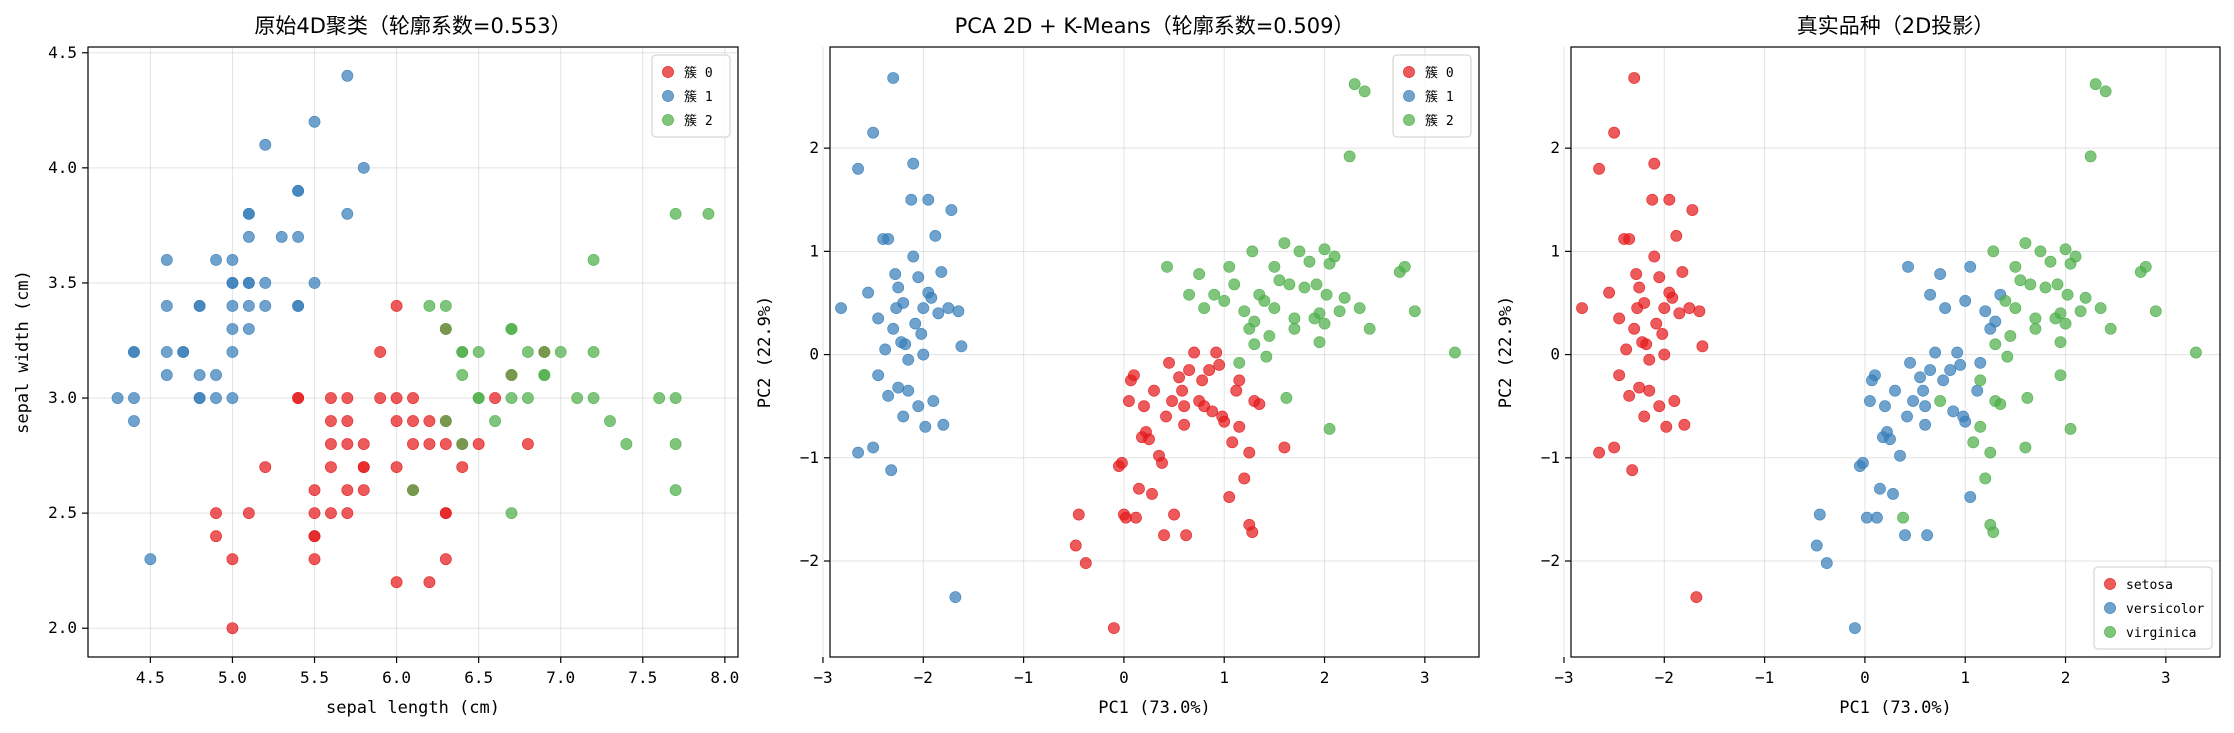 This screenshot has width=2234, height=733. Describe the element at coordinates (1154, 708) in the screenshot. I see `x-axis-label: PC1 (73.0%)` at that location.